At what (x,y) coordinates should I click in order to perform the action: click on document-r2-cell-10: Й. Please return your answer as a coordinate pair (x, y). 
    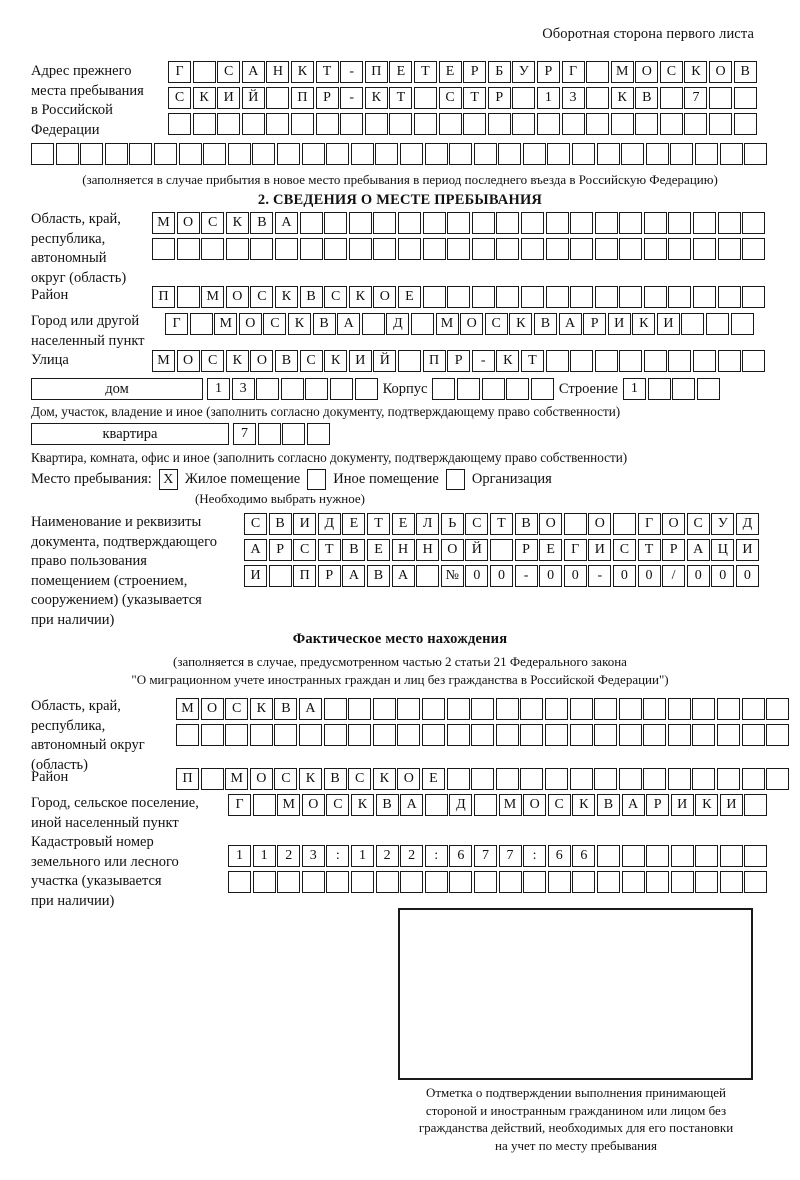
    Looking at the image, I should click on (477, 550).